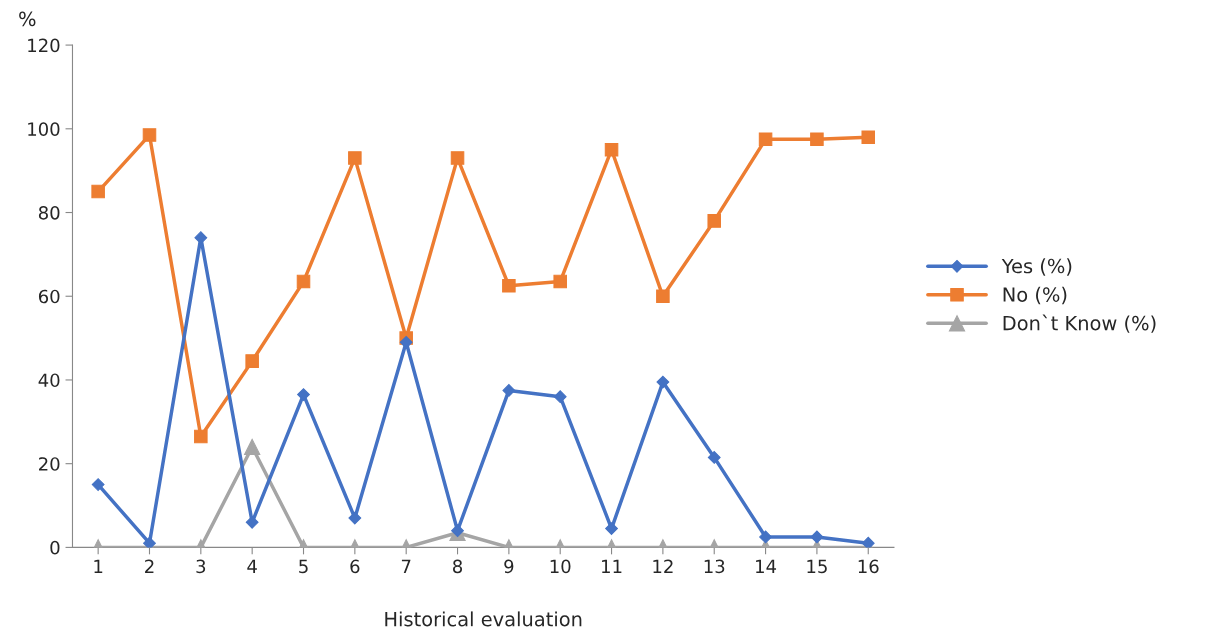  Describe the element at coordinates (817, 566) in the screenshot. I see `x-tick-label: 15` at that location.